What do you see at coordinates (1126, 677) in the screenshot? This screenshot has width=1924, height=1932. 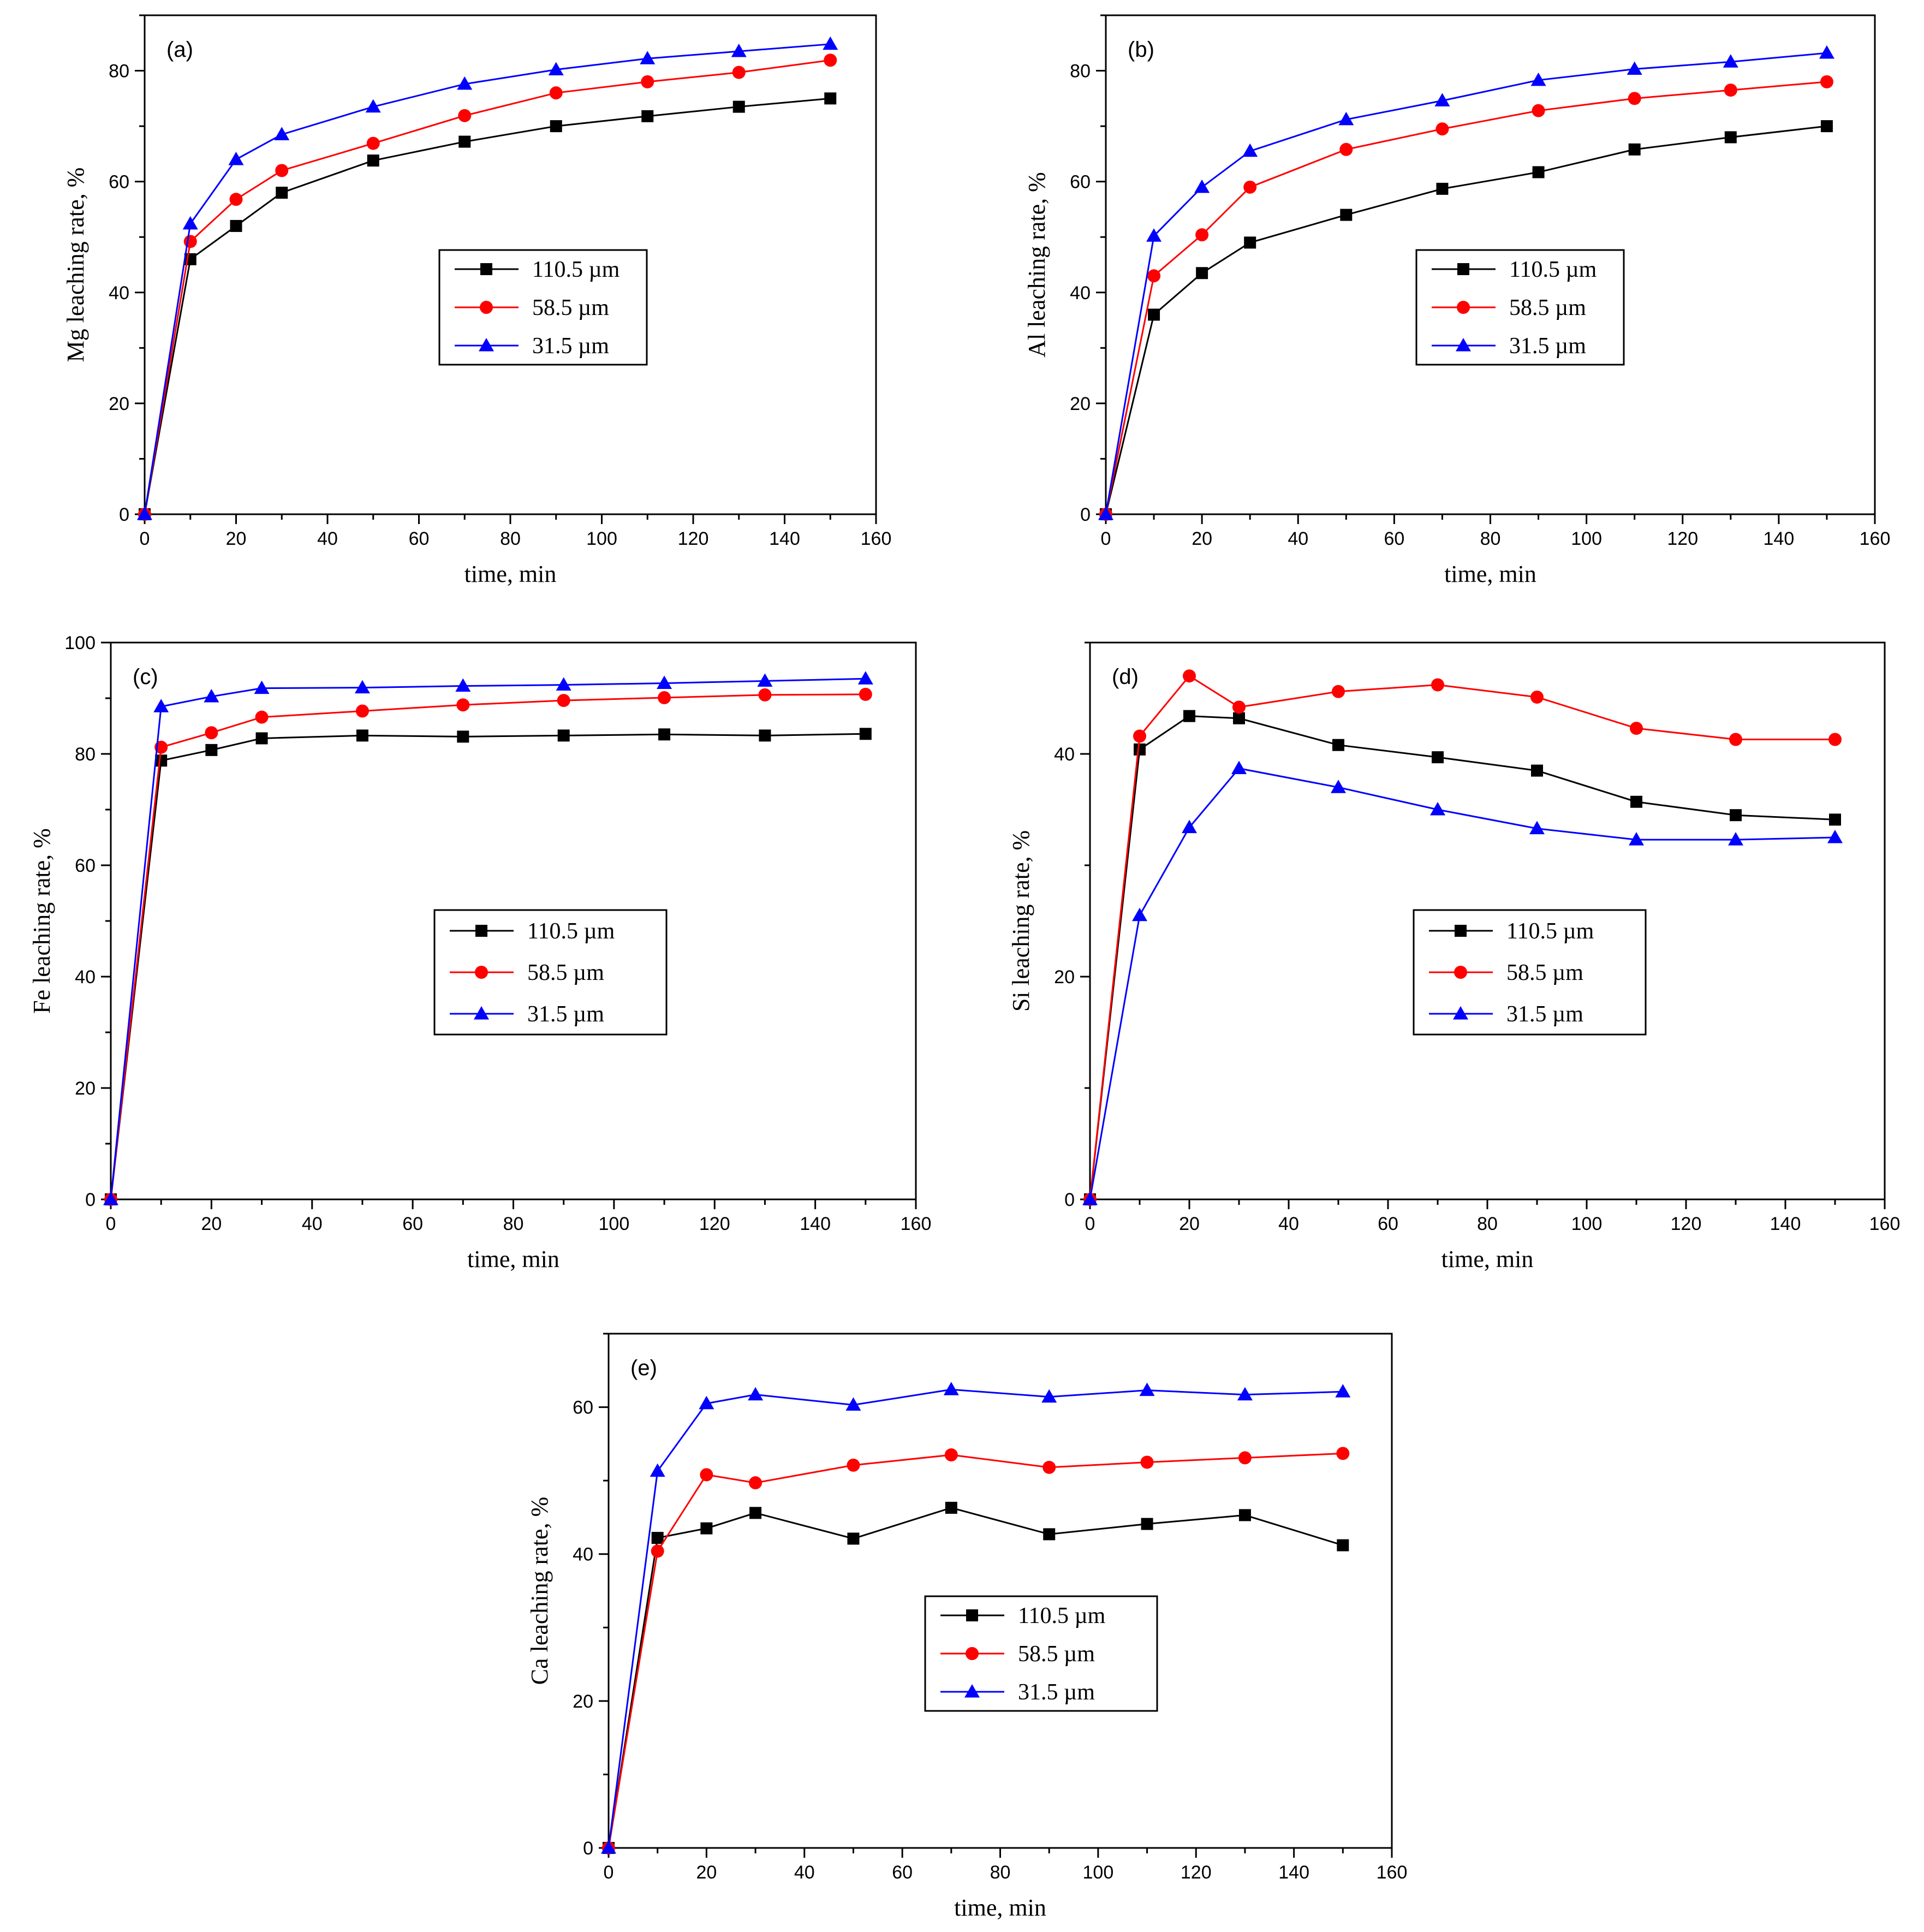 I see `panel-label: (d)` at bounding box center [1126, 677].